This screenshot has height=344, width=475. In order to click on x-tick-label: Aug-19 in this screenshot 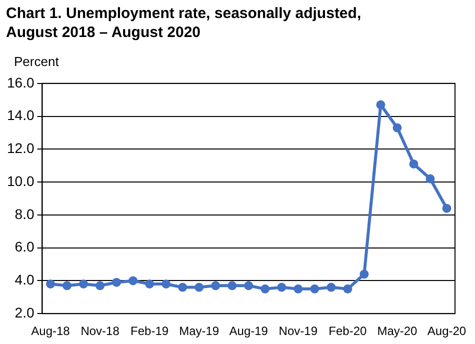, I will do `click(248, 331)`.